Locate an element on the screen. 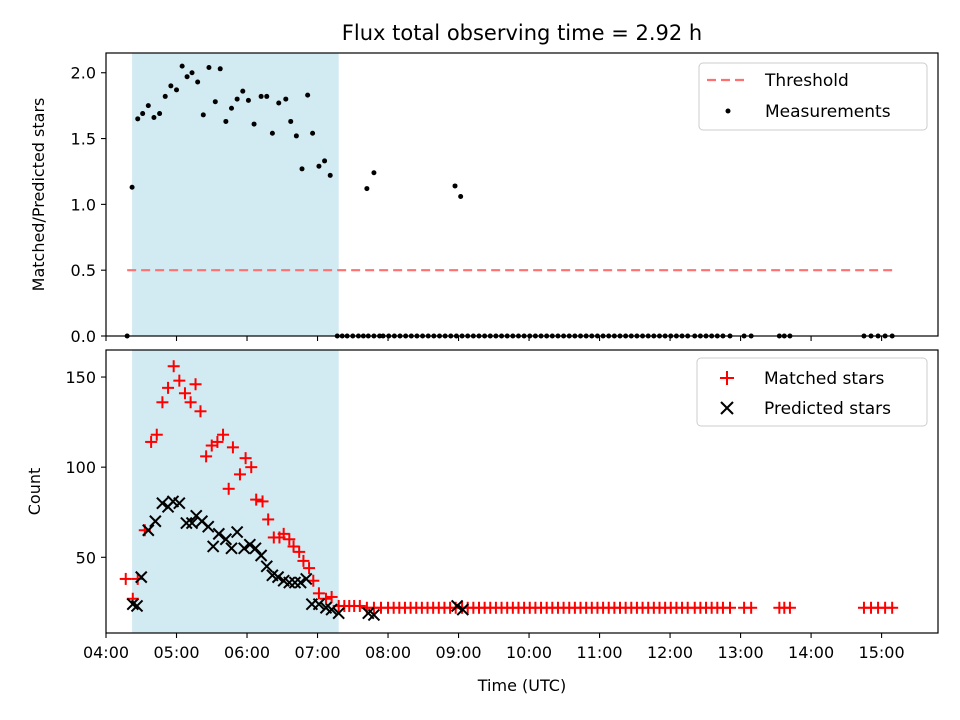  y-tick-label: 1.5 is located at coordinates (83, 139).